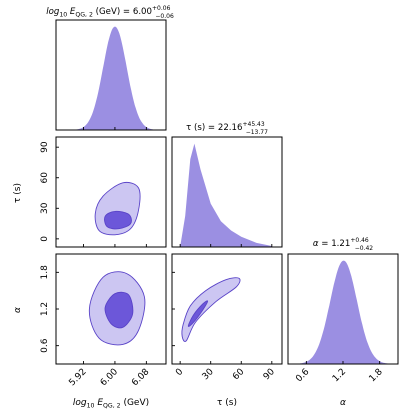  Describe the element at coordinates (18, 193) in the screenshot. I see `ylabel-tau: τ (s)` at that location.